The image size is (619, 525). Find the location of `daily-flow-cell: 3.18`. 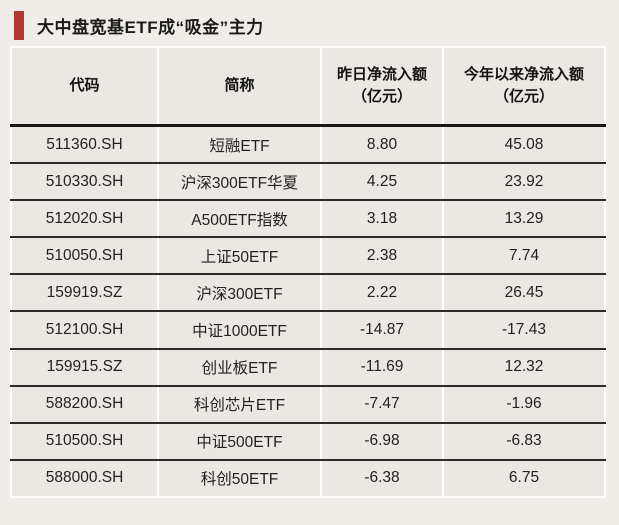

daily-flow-cell: 3.18 is located at coordinates (382, 219).